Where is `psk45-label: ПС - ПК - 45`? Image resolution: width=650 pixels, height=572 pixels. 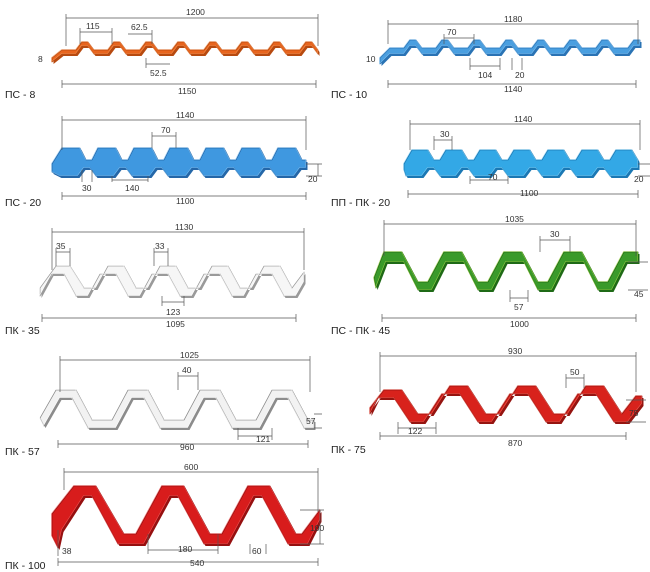
psk45-label: ПС - ПК - 45 is located at coordinates (360, 331).